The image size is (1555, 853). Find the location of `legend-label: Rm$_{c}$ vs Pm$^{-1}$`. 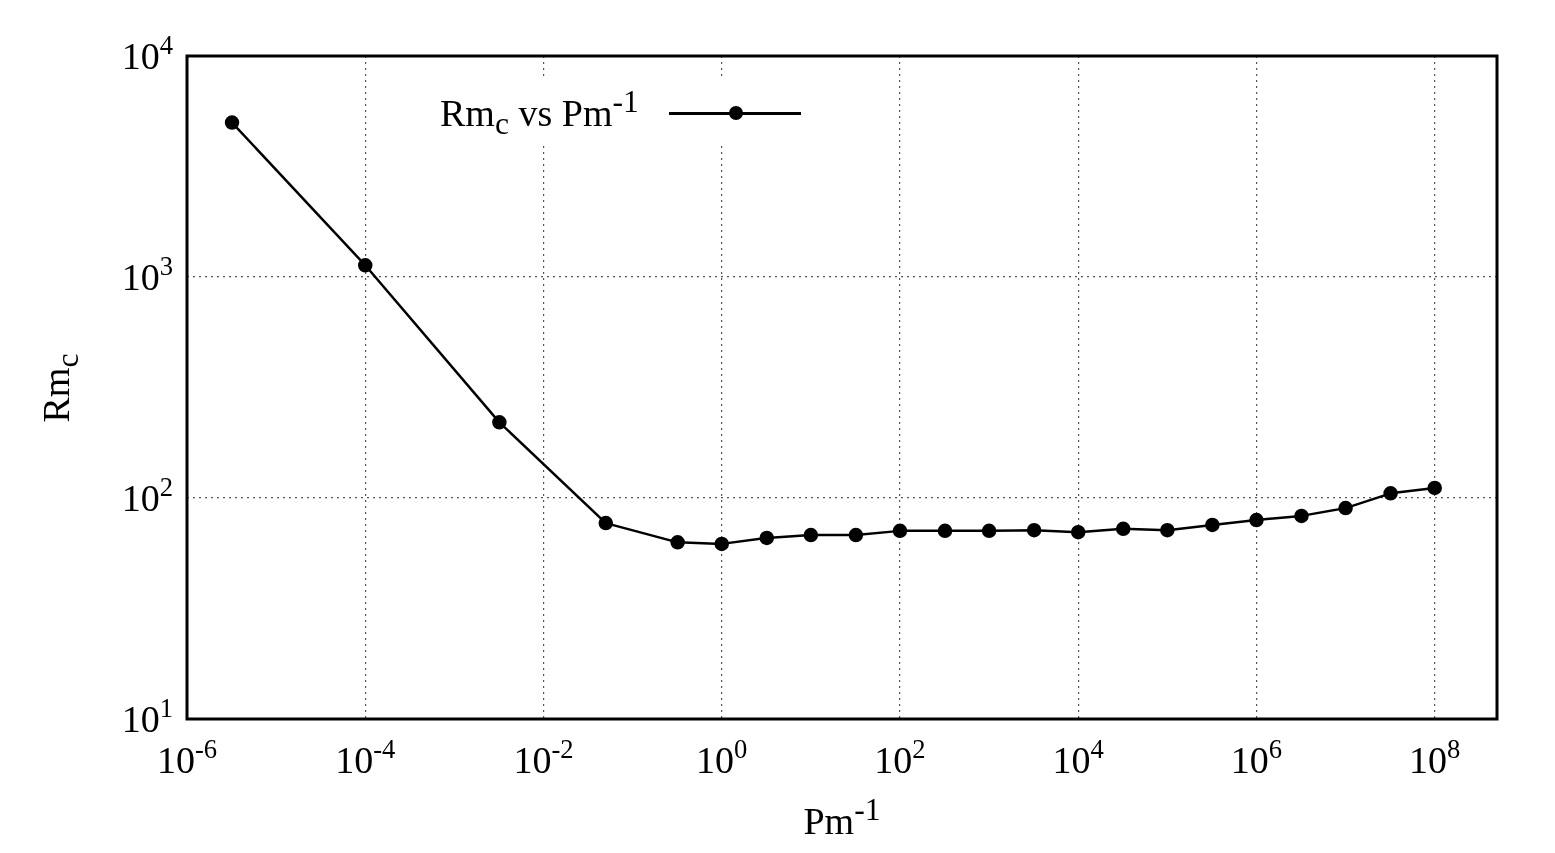

legend-label: Rm$_{c}$ vs Pm$^{-1}$ is located at coordinates (539, 113).